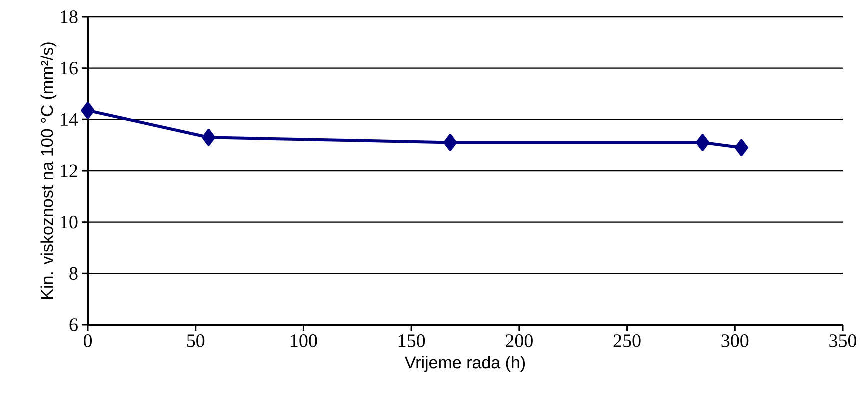 This screenshot has height=414, width=862. I want to click on y-tick-label: 10, so click(69, 222).